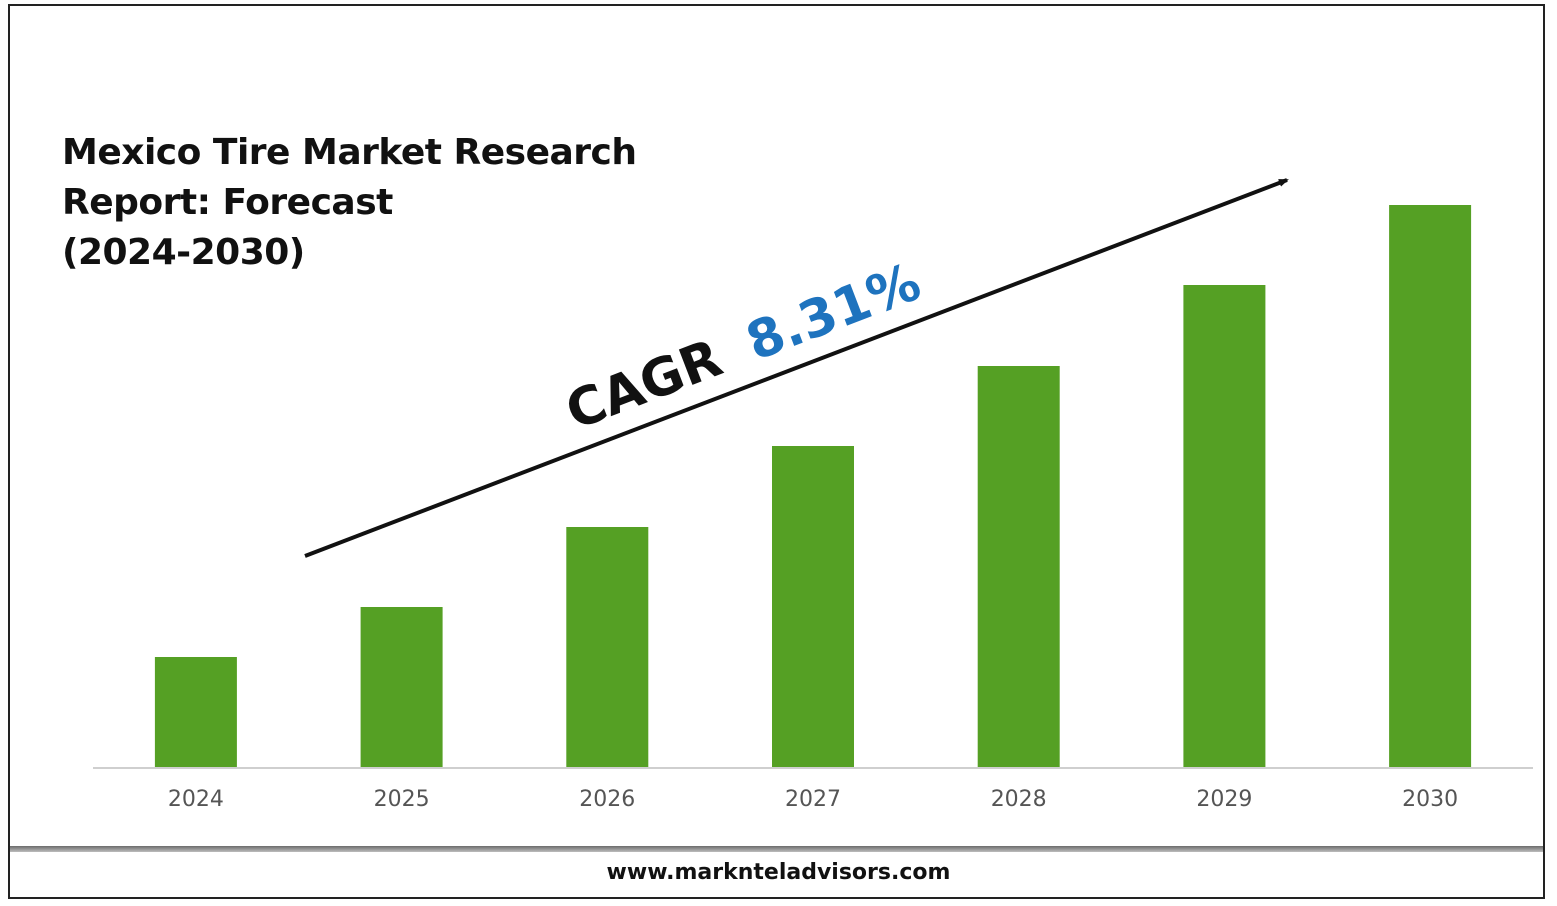 The width and height of the screenshot is (1557, 906). Describe the element at coordinates (778, 872) in the screenshot. I see `footer-url: www.marknteladvisors.com` at that location.